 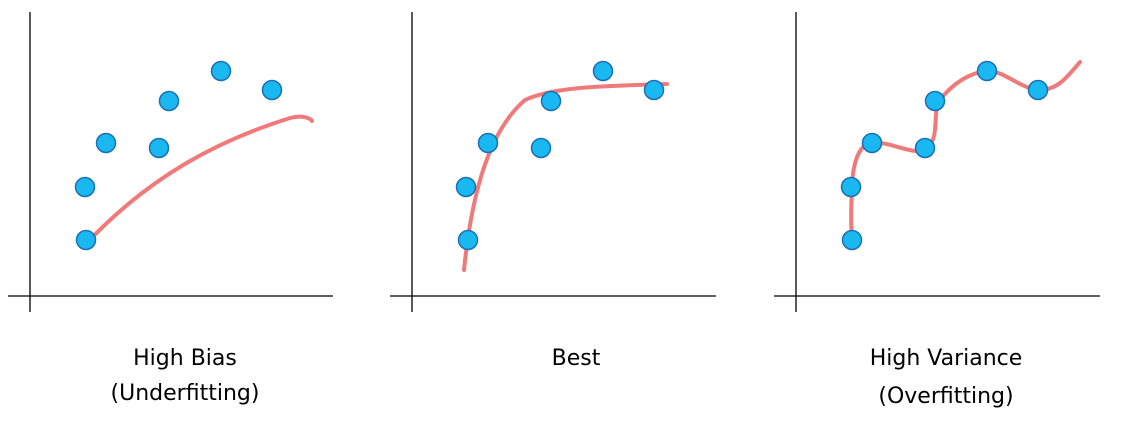 I want to click on panel-caption-line2: (Underfitting), so click(x=185, y=393).